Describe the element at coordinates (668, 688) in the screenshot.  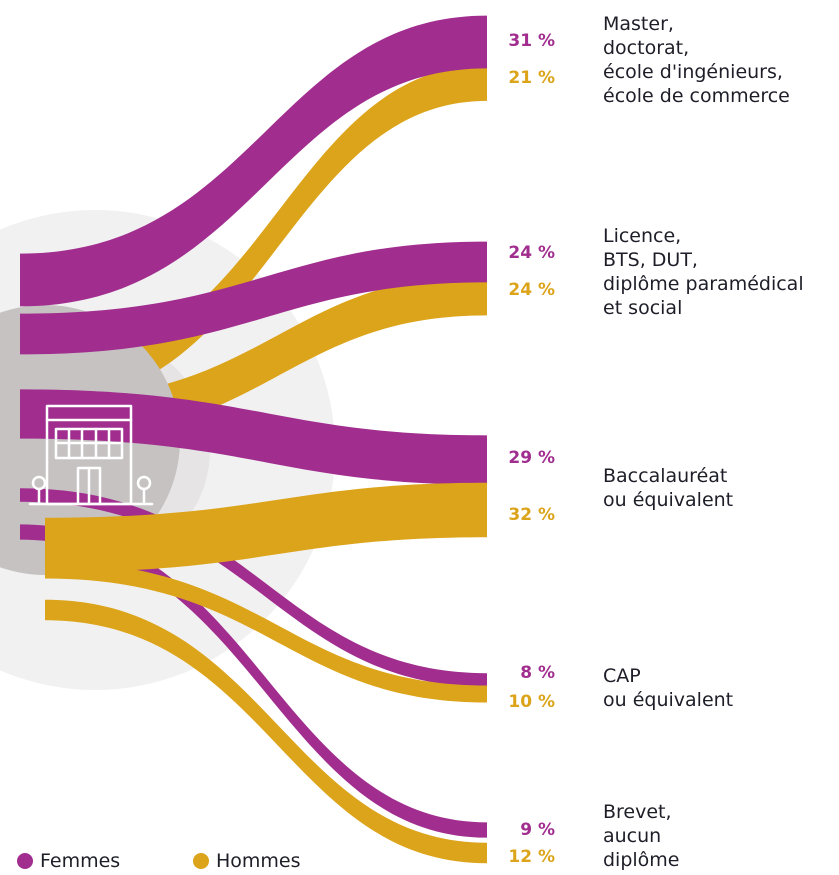
I see `label-cap: CAP ou équivalent` at that location.